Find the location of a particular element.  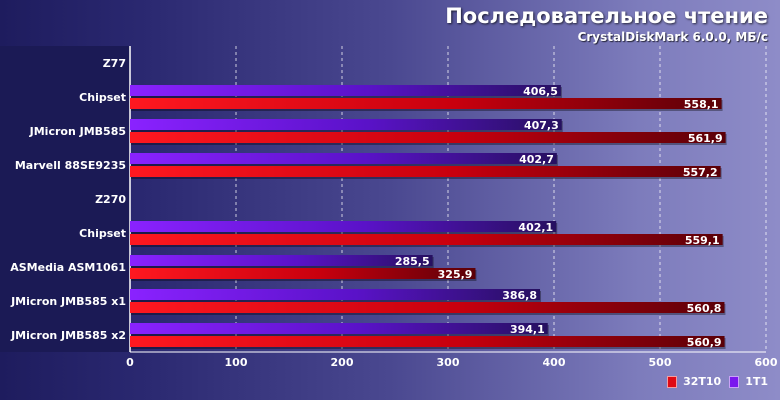

data-label-1t1: 386,8 is located at coordinates (519, 295).